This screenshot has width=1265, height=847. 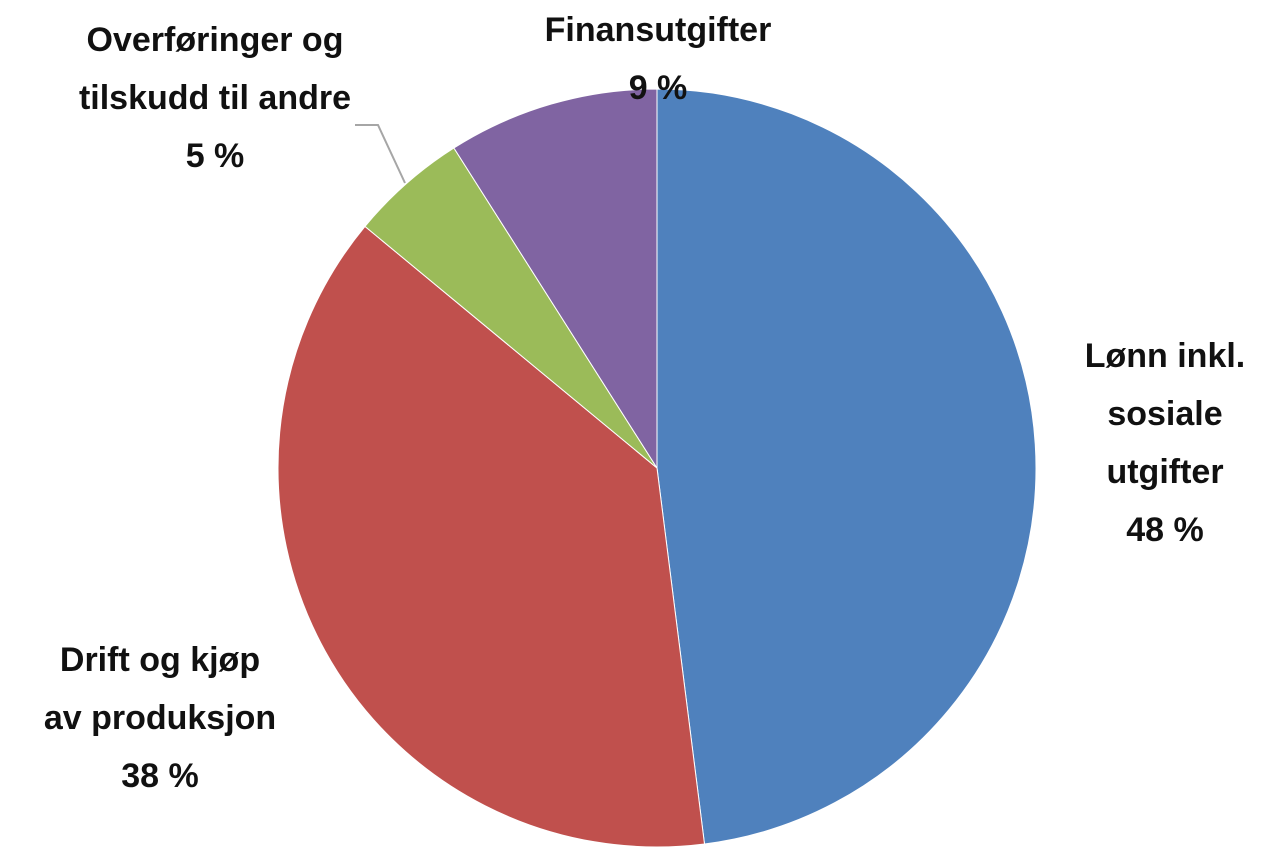 I want to click on slice-label: Lønn inkl. sosiale utgifter, so click(x=1165, y=414).